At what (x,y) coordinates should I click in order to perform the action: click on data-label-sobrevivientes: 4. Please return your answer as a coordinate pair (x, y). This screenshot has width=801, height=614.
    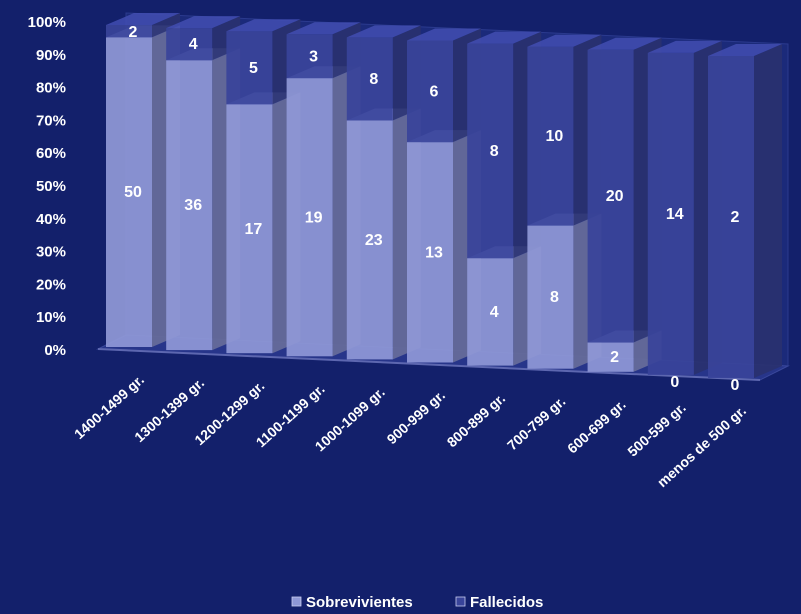
    Looking at the image, I should click on (494, 312).